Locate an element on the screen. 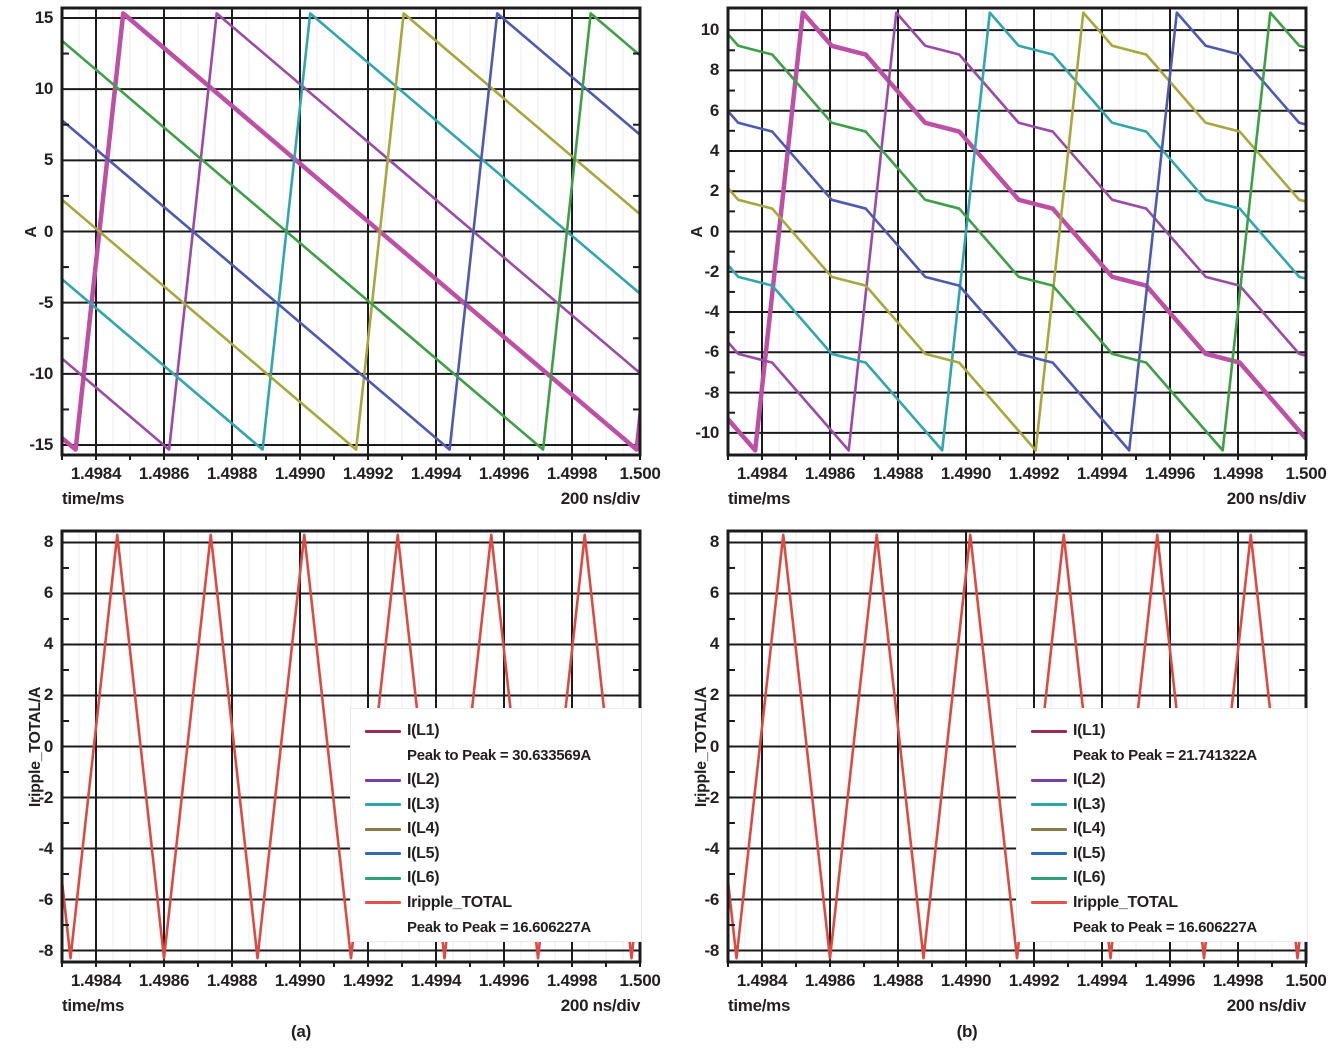  legend-peak-to-peak: Peak to Peak = 21.741322A is located at coordinates (1165, 756).